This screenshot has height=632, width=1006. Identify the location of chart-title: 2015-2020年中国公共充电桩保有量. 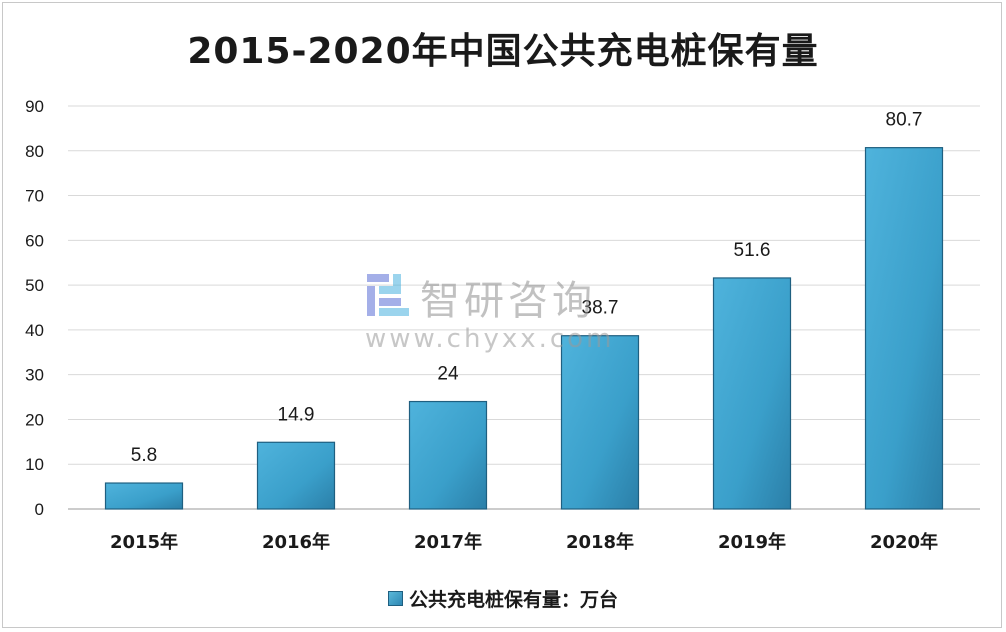
(503, 51).